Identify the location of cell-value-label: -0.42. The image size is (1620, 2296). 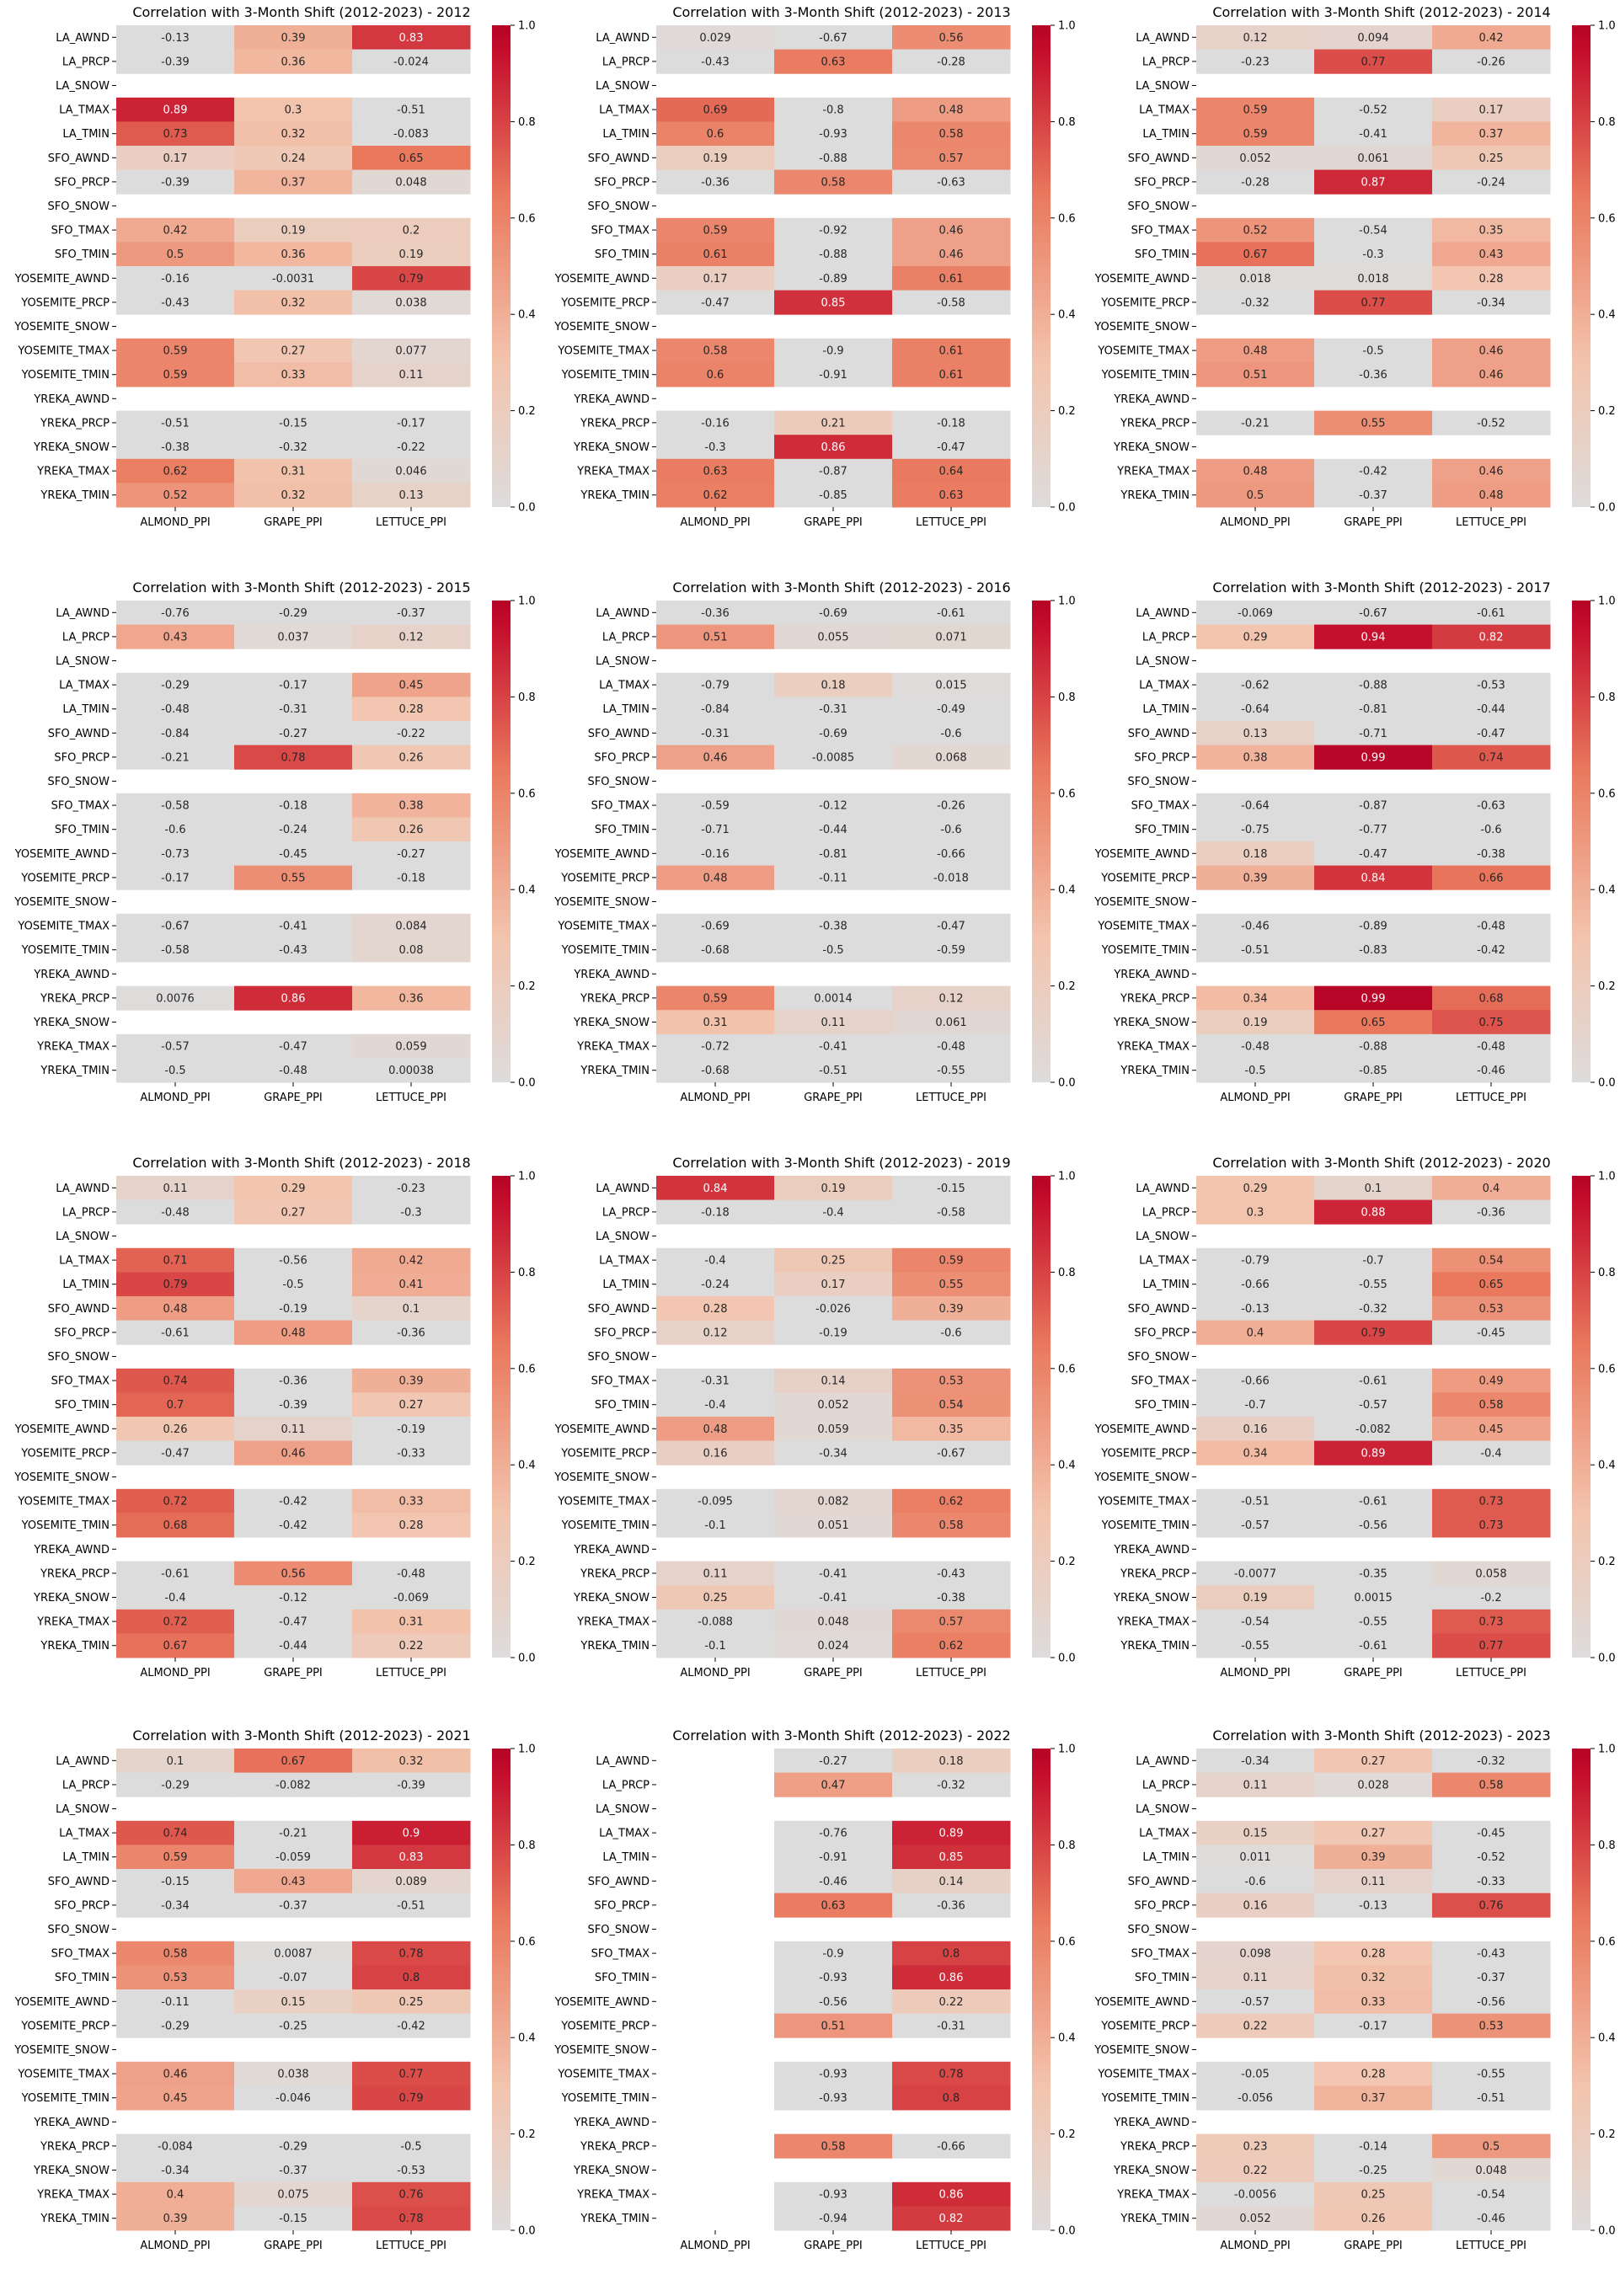
(293, 1502).